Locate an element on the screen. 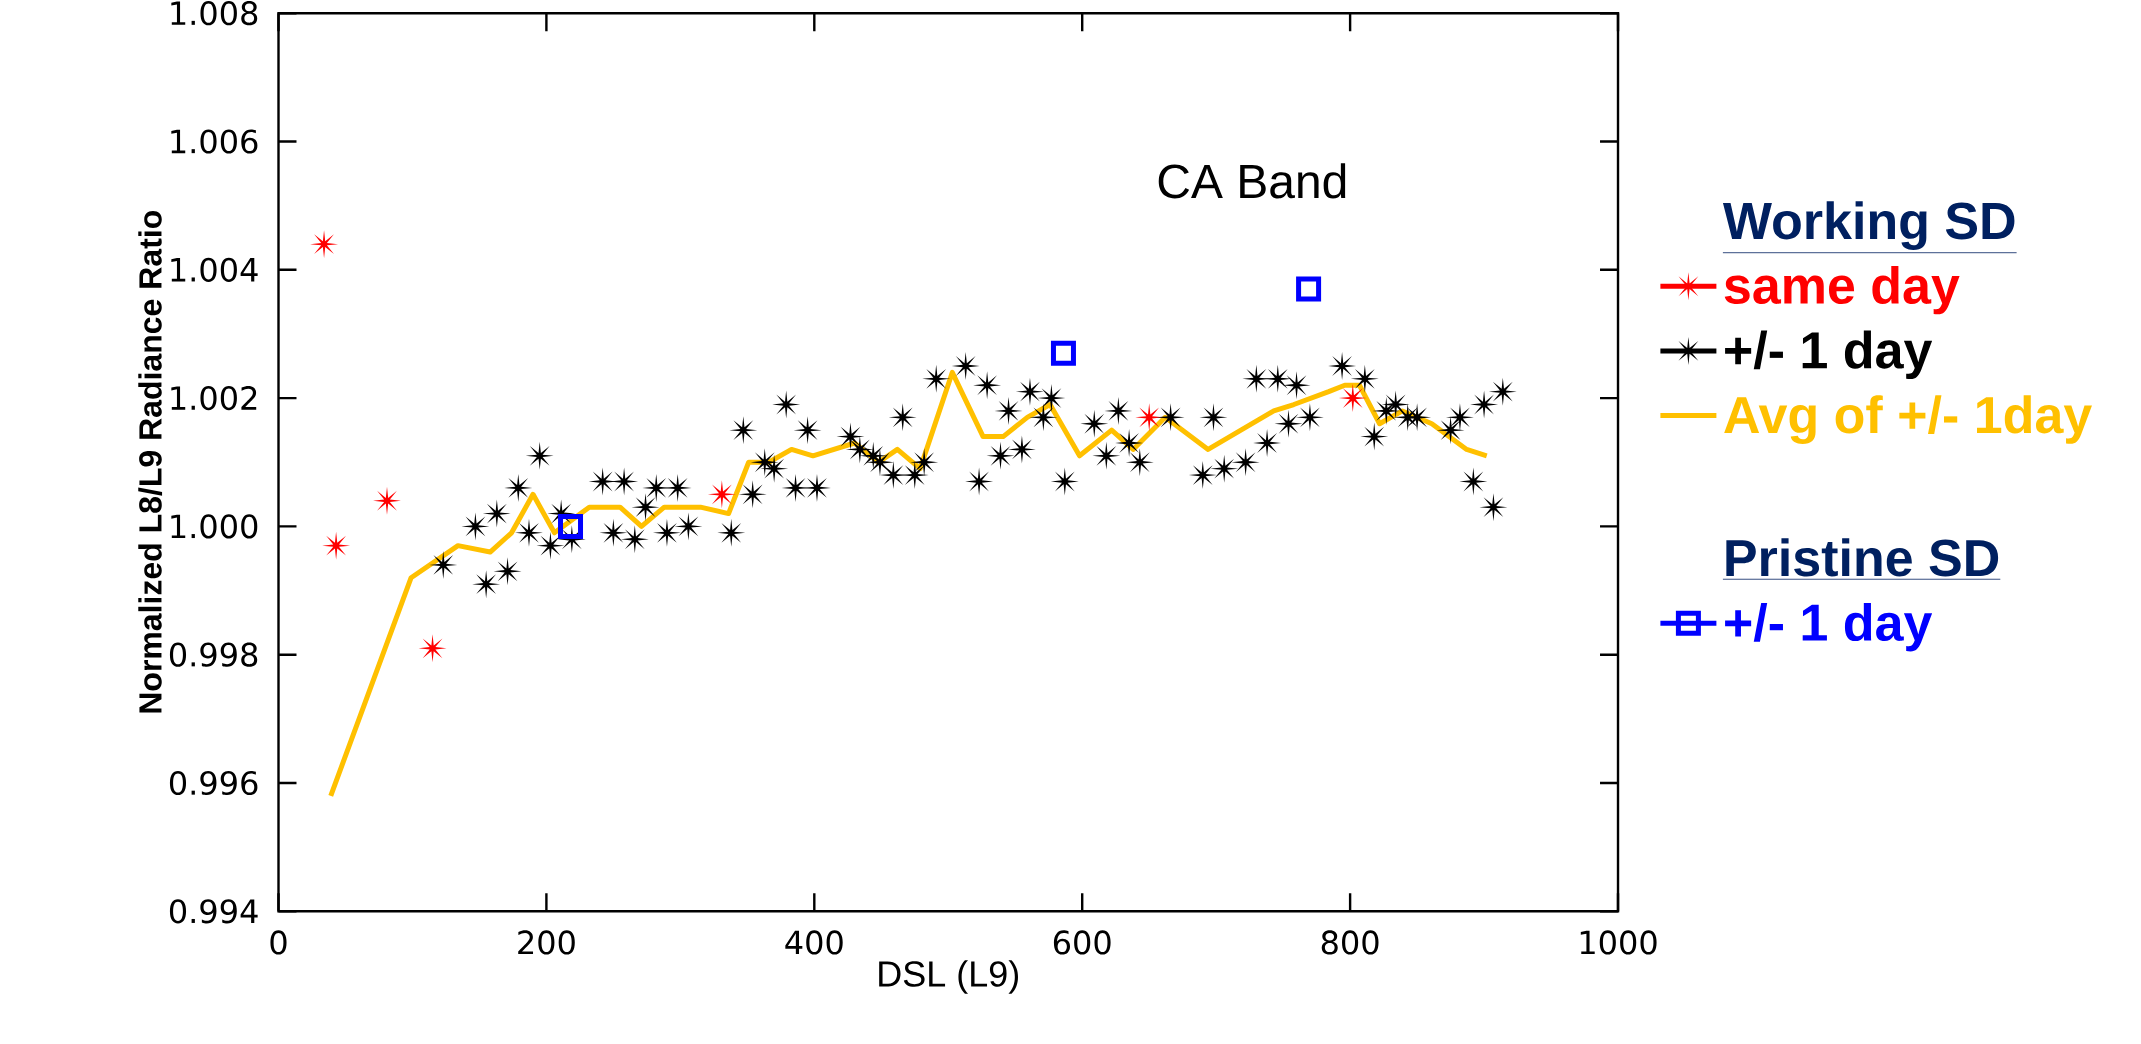 The width and height of the screenshot is (2141, 1044). y-tick-label: 0.998 is located at coordinates (213, 654).